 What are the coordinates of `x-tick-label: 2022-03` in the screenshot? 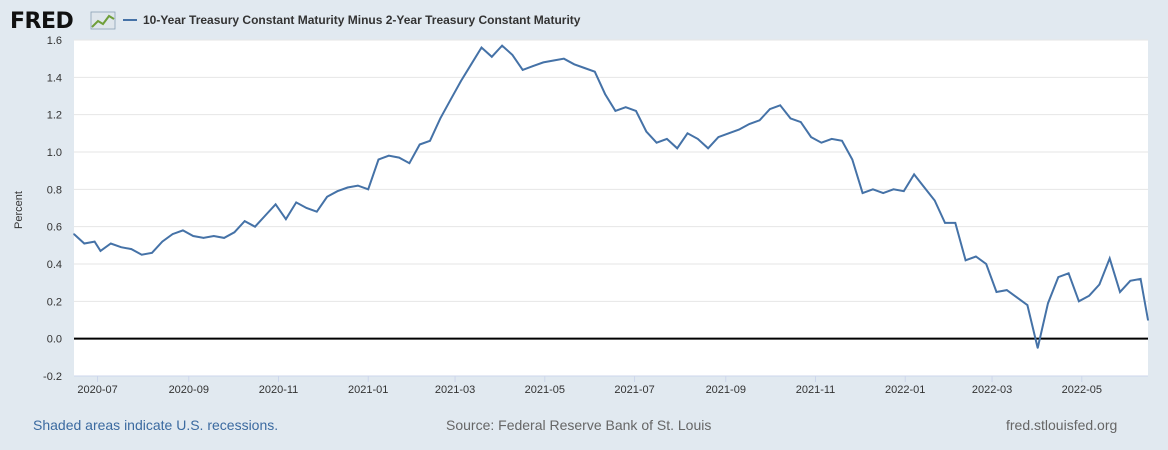 It's located at (992, 390).